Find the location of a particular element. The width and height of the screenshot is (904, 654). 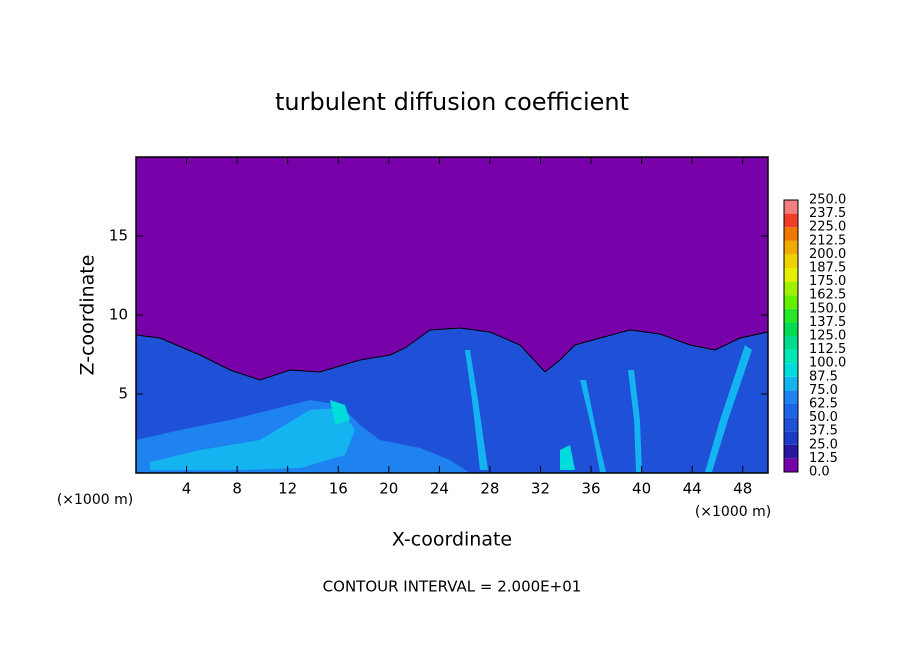

colorbar-label: 25.0 is located at coordinates (823, 444).